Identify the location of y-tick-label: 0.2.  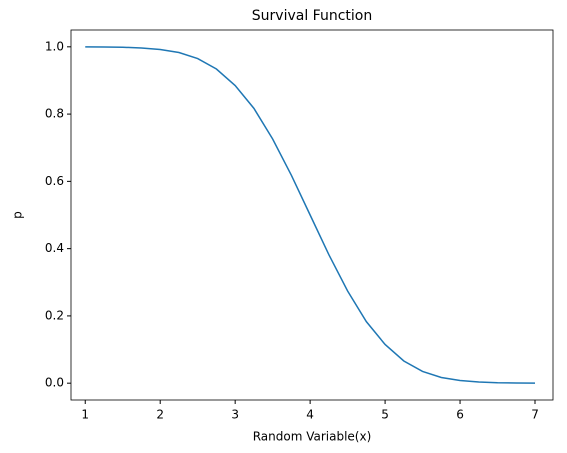
(54, 315).